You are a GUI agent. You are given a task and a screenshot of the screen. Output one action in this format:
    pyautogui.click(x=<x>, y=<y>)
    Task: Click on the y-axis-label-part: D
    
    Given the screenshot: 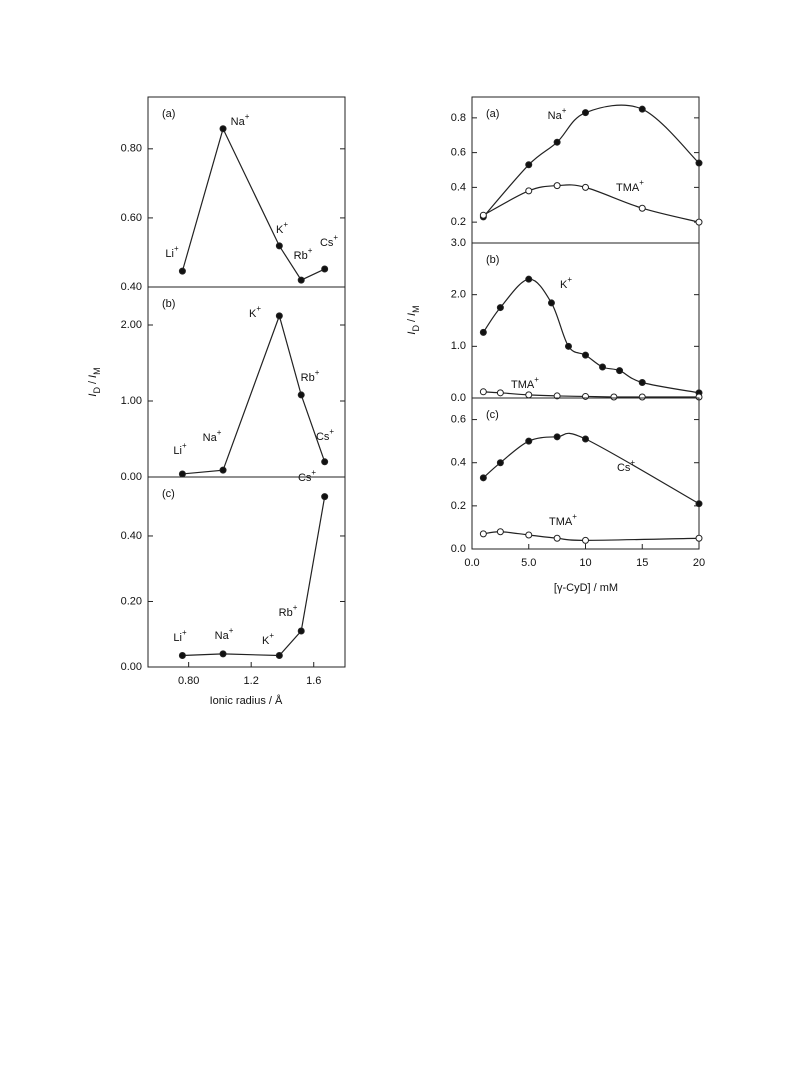 What is the action you would take?
    pyautogui.click(x=416, y=328)
    